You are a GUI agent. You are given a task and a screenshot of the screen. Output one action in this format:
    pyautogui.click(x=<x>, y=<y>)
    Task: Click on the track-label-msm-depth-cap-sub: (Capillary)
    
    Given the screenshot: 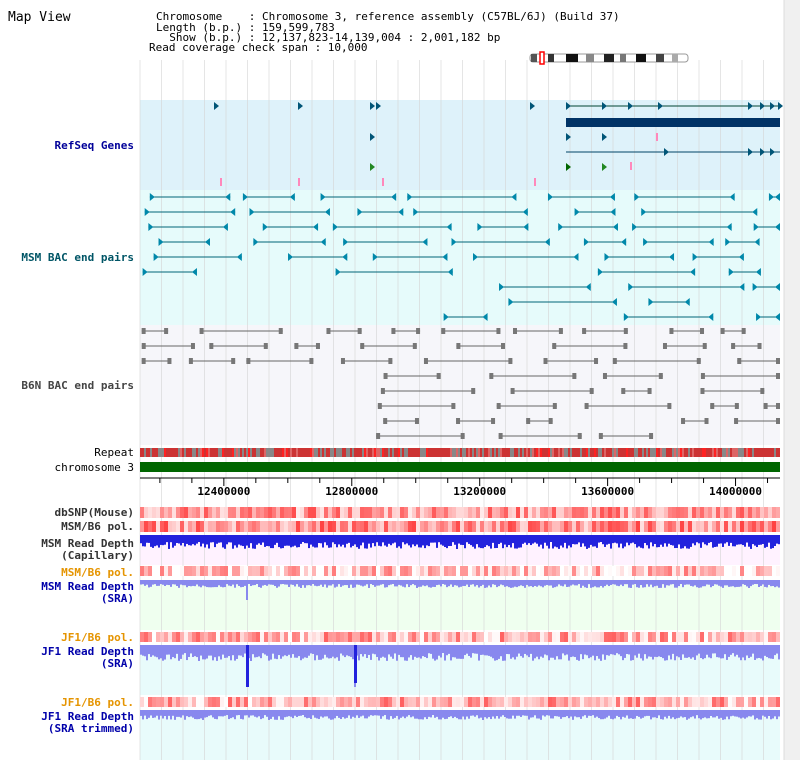 What is the action you would take?
    pyautogui.click(x=97, y=555)
    